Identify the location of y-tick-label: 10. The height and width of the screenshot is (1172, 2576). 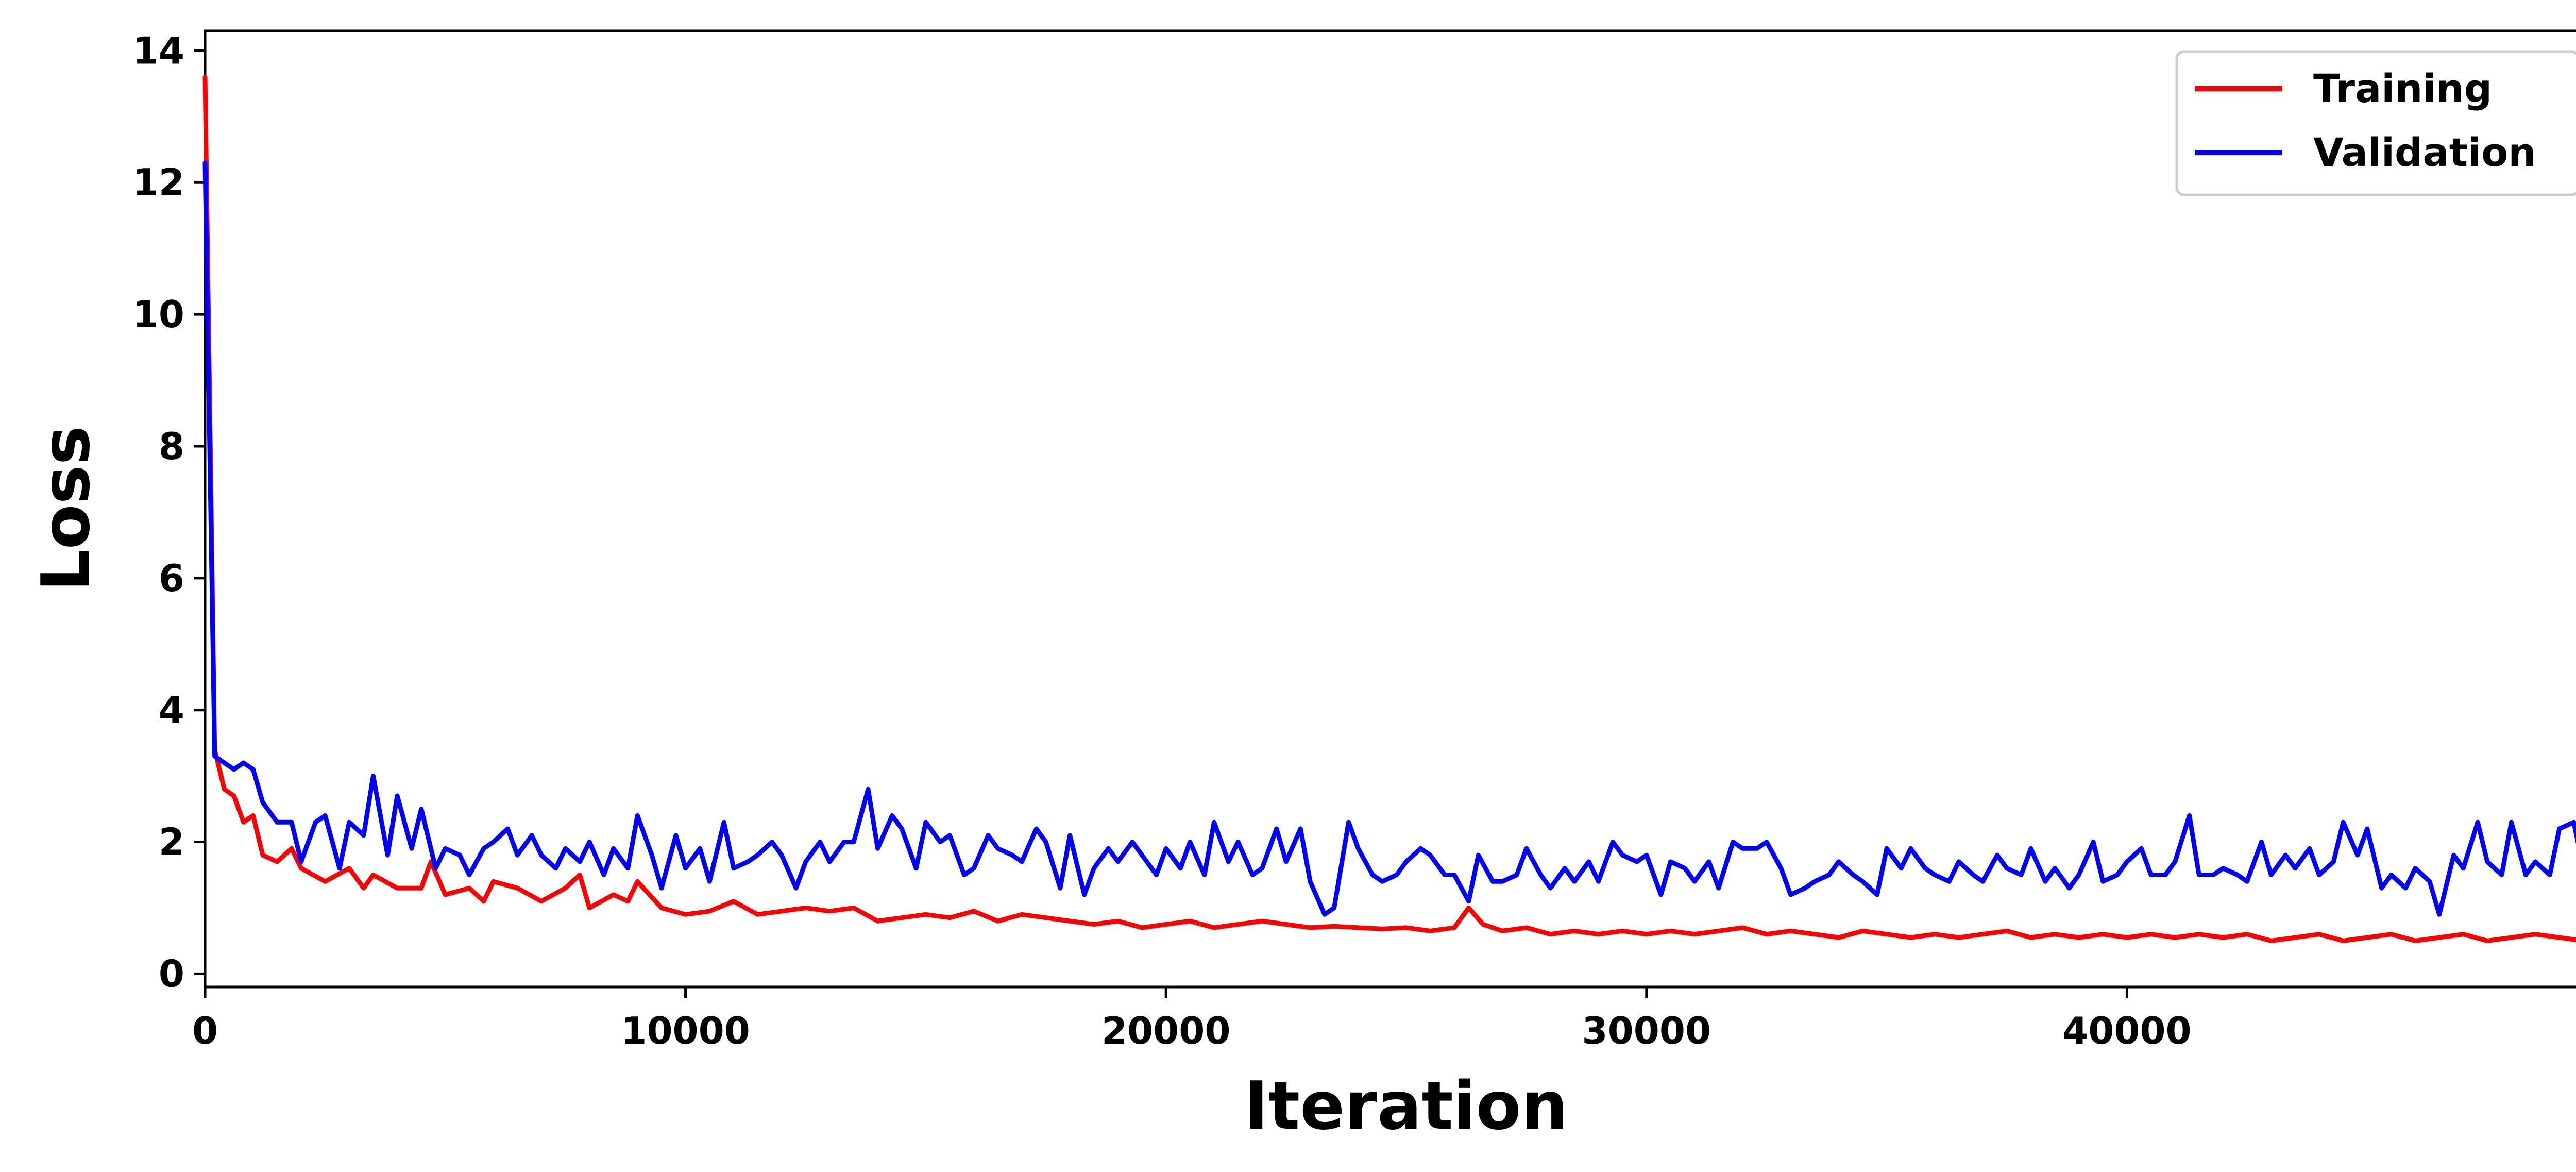
(158, 315).